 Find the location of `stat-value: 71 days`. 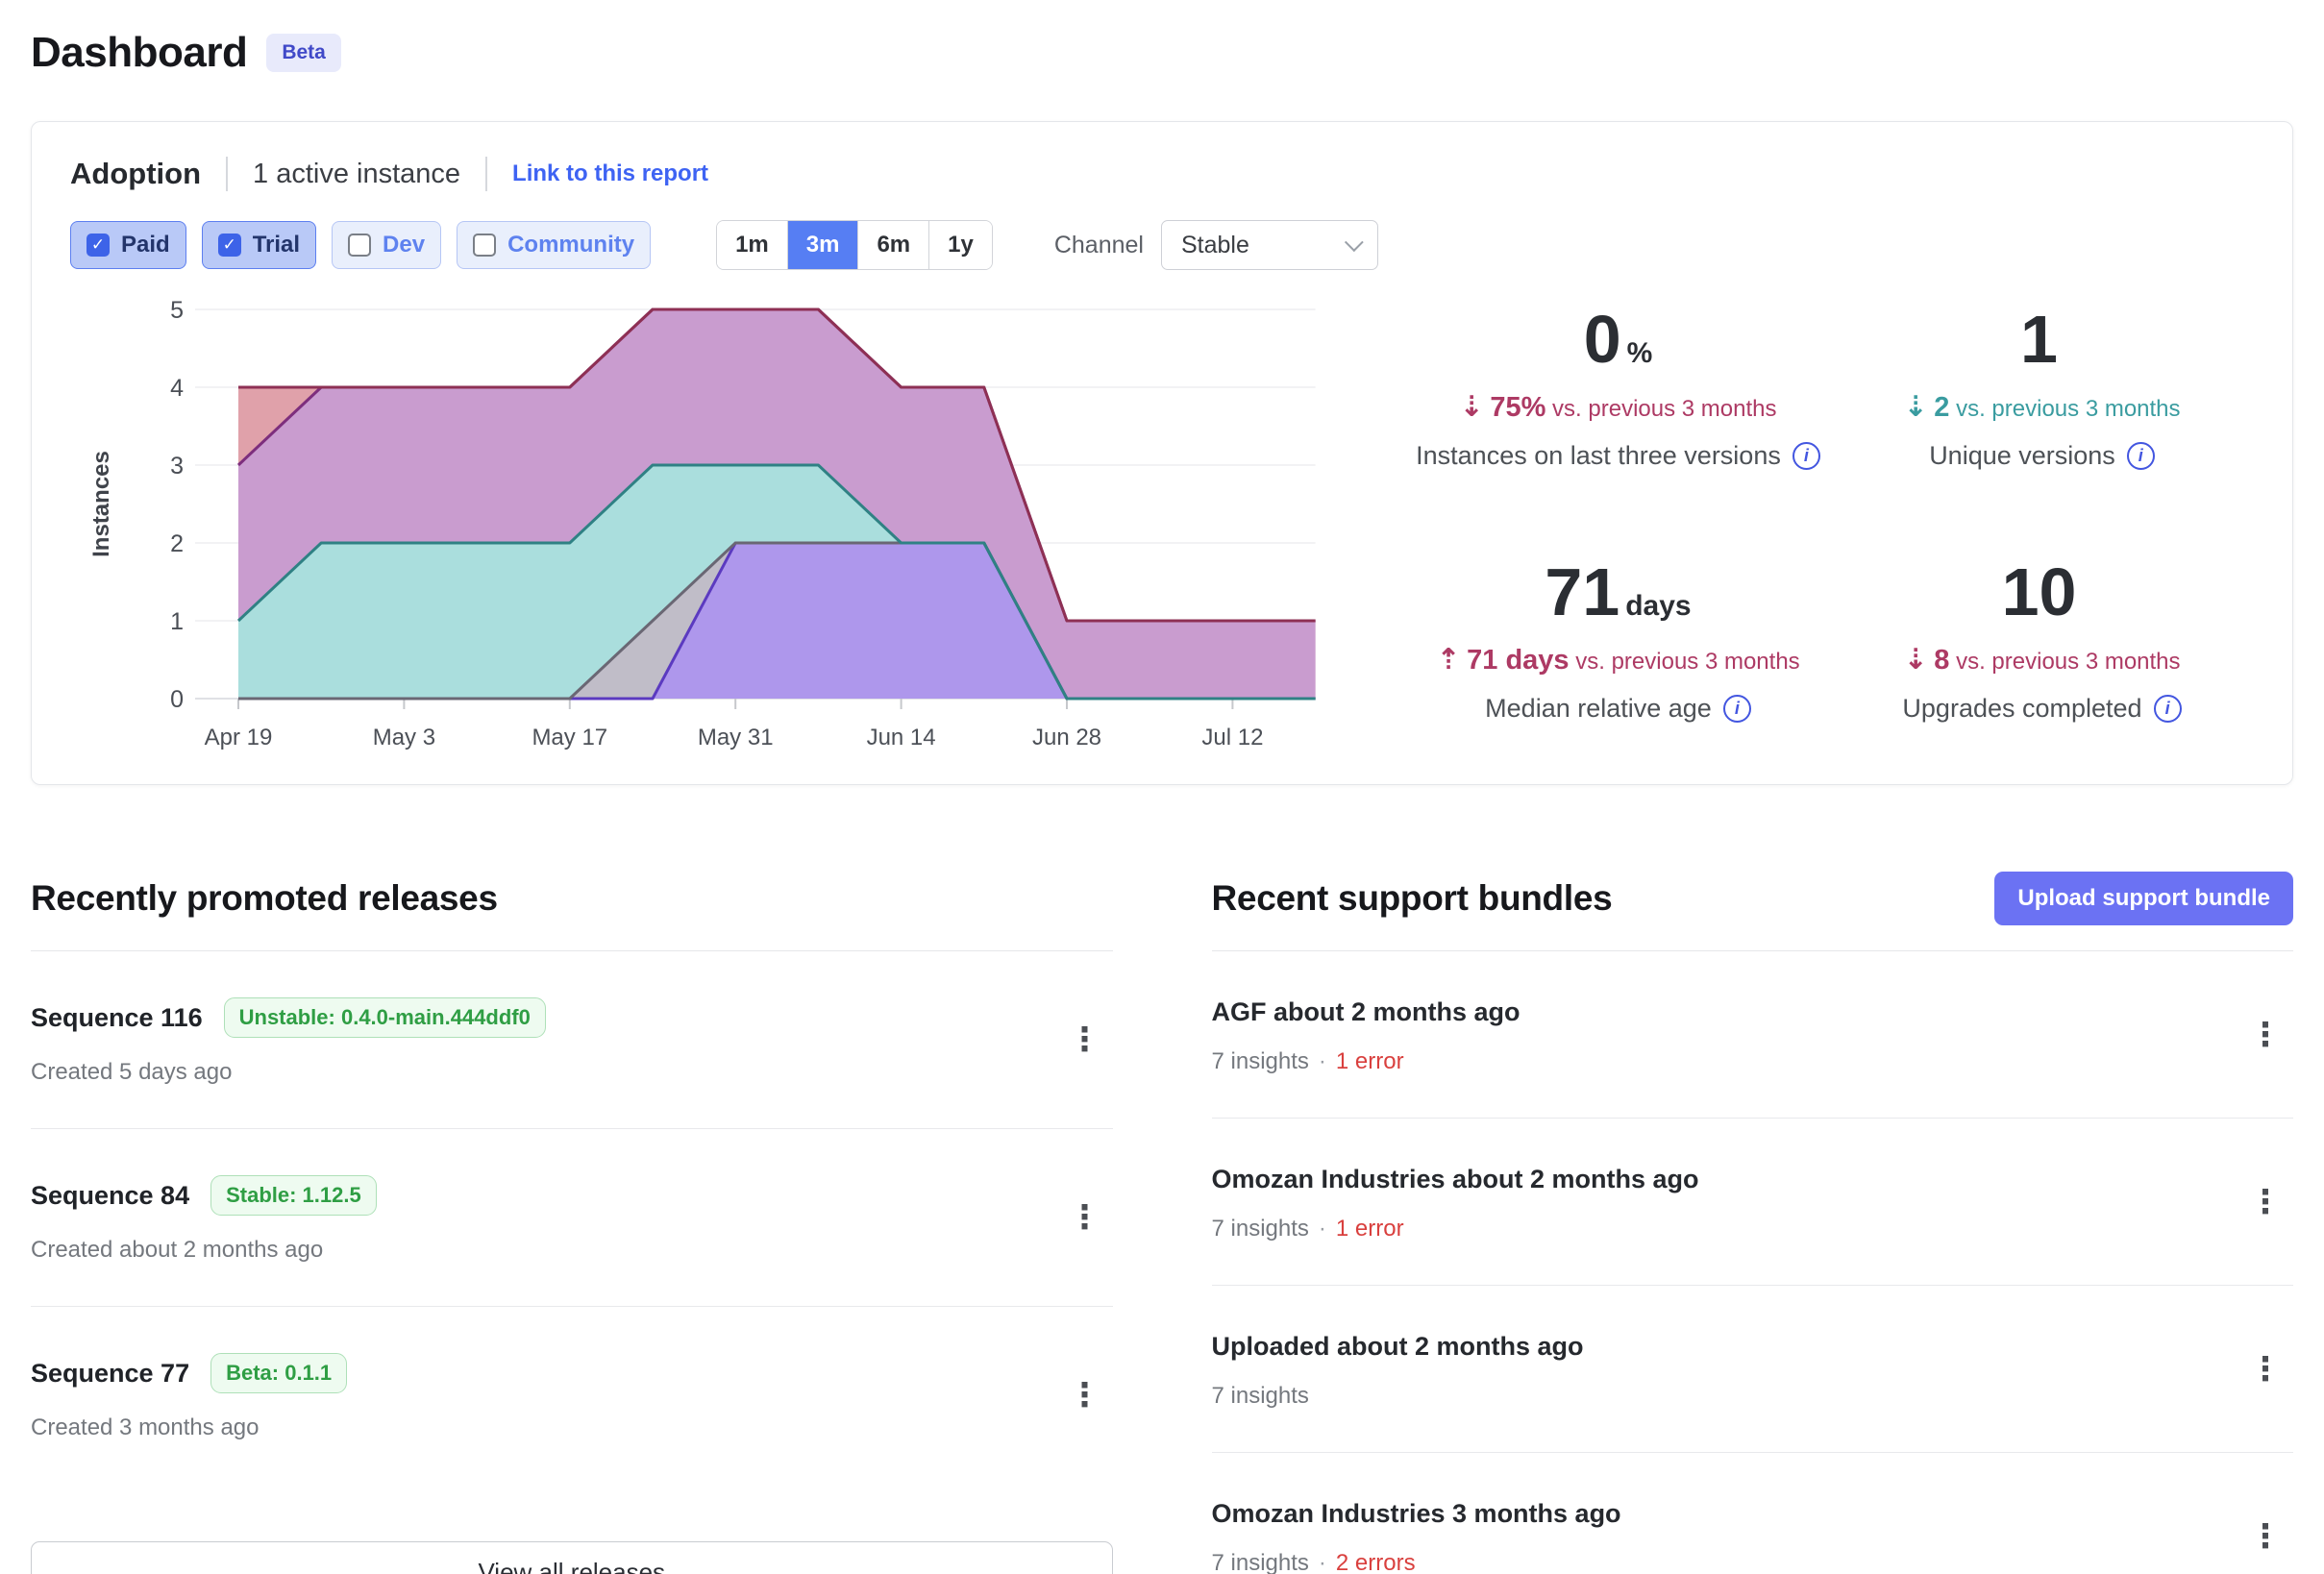

stat-value: 71 days is located at coordinates (1618, 591).